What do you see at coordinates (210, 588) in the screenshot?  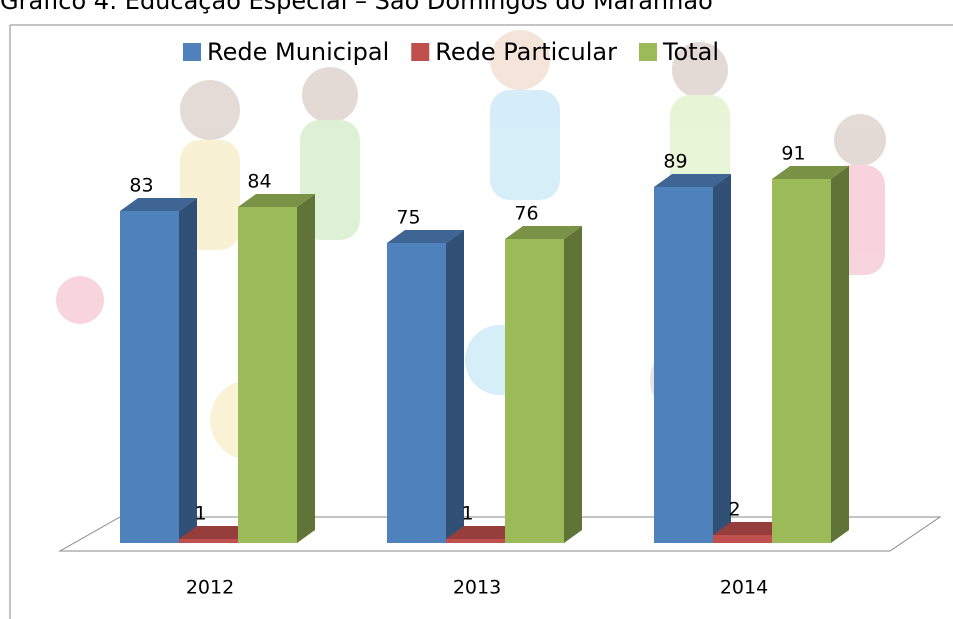 I see `x-tick-label: 2012` at bounding box center [210, 588].